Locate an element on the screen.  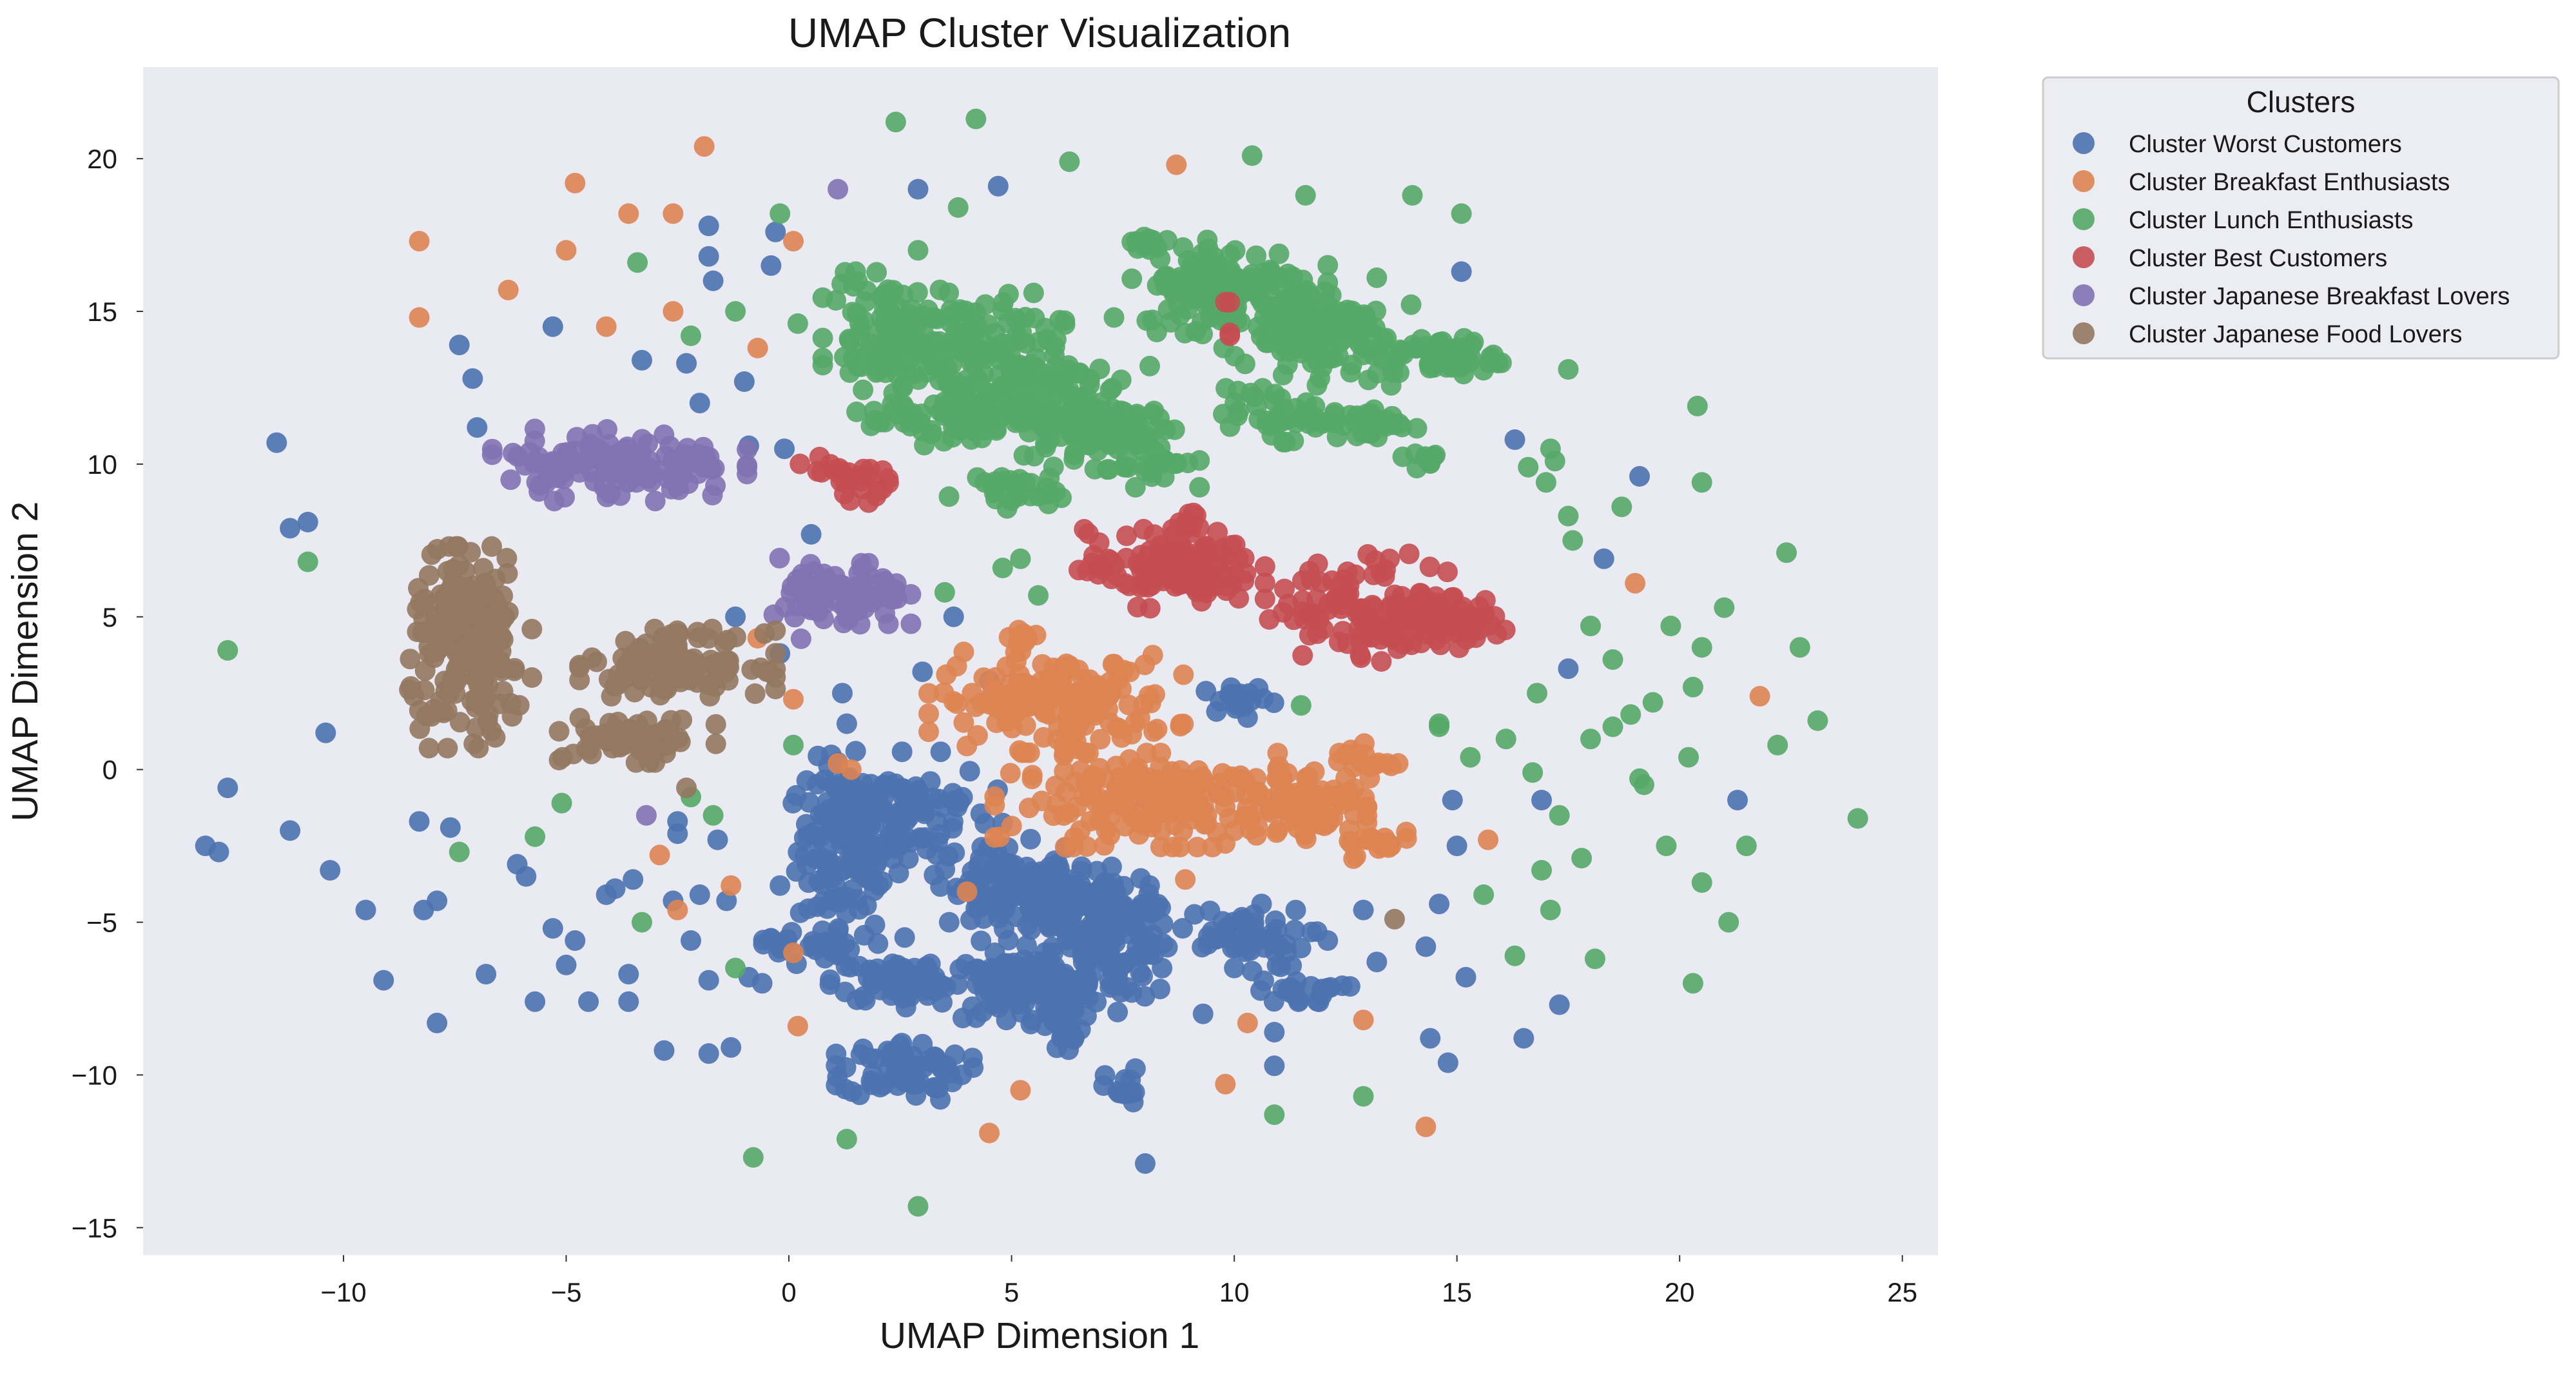
legend-label: Cluster Japanese Breakfast Lovers is located at coordinates (2319, 296).